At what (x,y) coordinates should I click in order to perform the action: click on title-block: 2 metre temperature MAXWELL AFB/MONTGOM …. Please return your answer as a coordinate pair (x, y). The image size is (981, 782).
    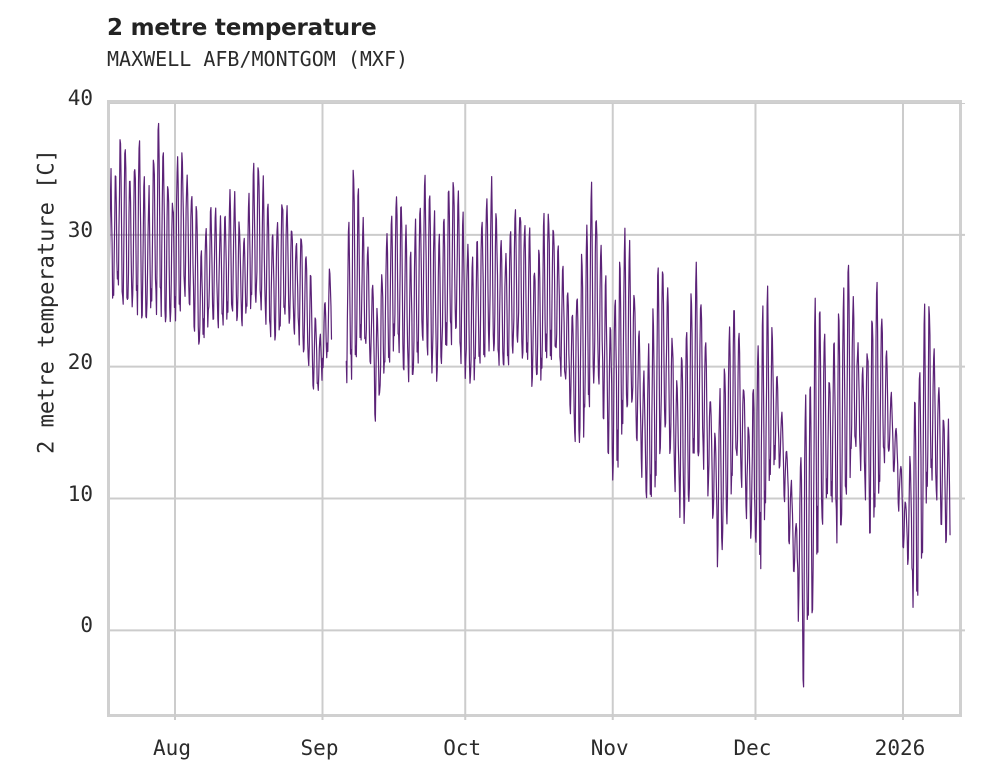
    Looking at the image, I should click on (517, 43).